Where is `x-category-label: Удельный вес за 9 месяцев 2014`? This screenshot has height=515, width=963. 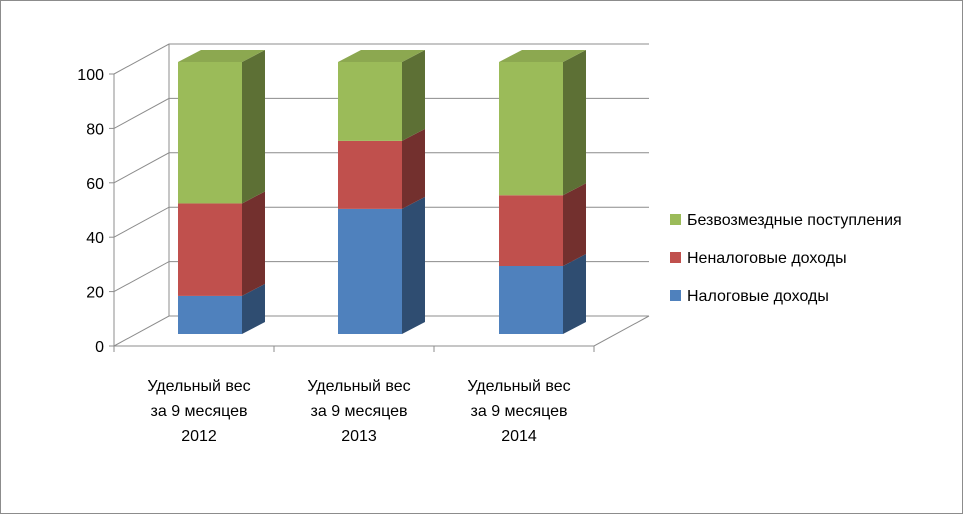
x-category-label: Удельный вес за 9 месяцев 2014 is located at coordinates (518, 411).